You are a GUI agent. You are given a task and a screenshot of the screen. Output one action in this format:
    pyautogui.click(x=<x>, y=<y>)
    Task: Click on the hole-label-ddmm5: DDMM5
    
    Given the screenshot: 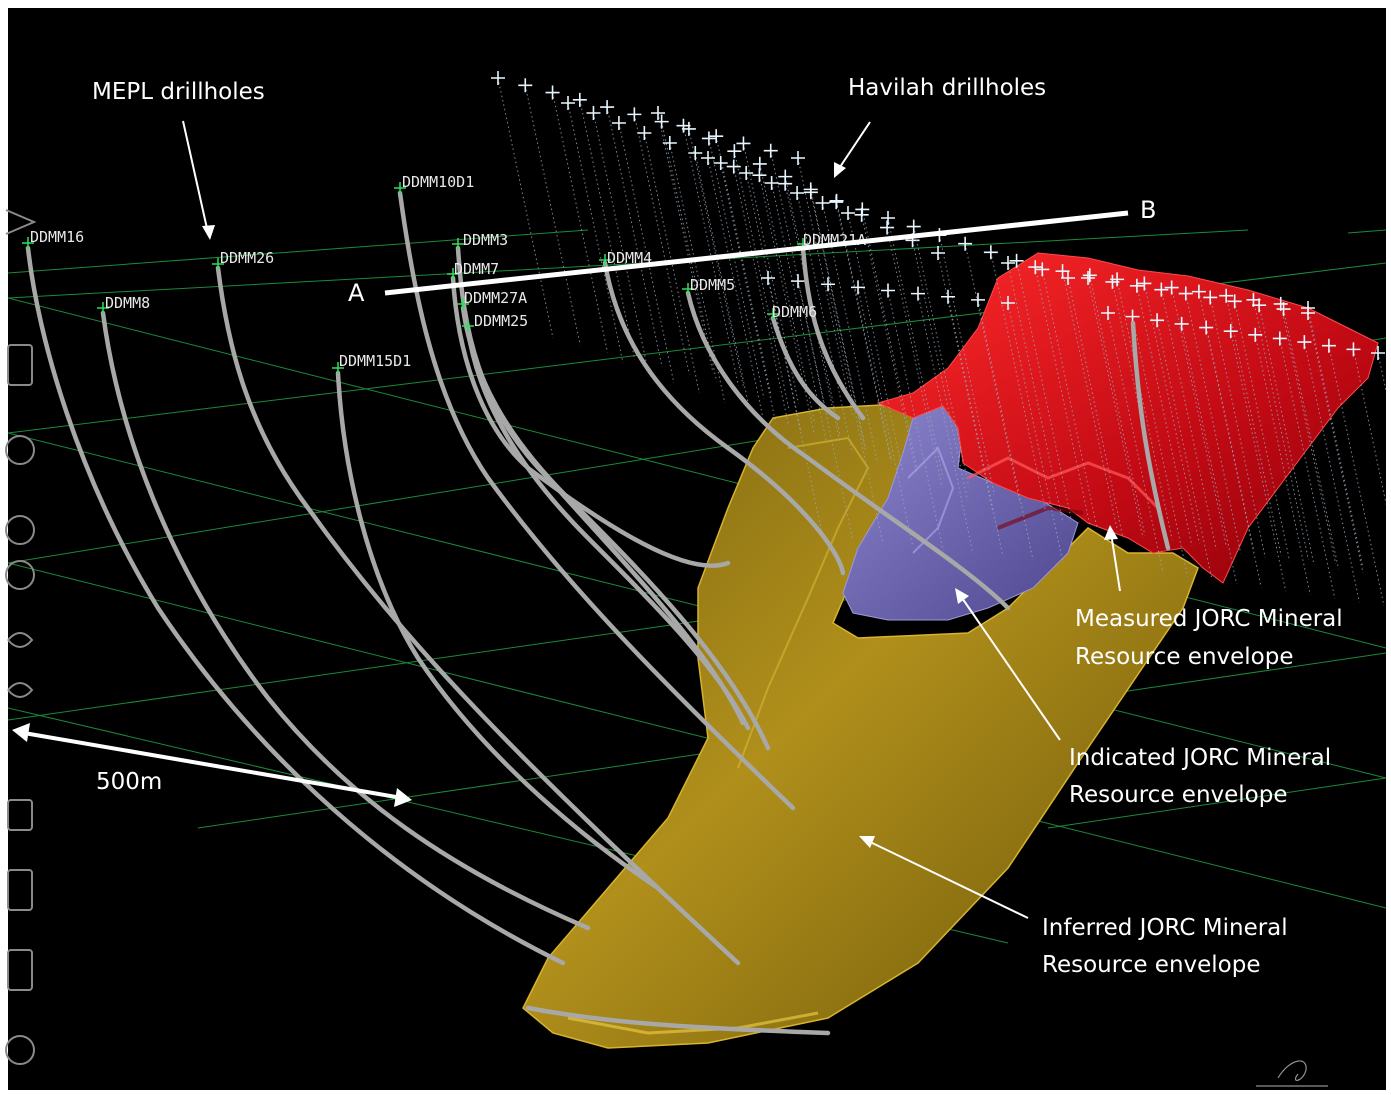 What is the action you would take?
    pyautogui.click(x=712, y=285)
    